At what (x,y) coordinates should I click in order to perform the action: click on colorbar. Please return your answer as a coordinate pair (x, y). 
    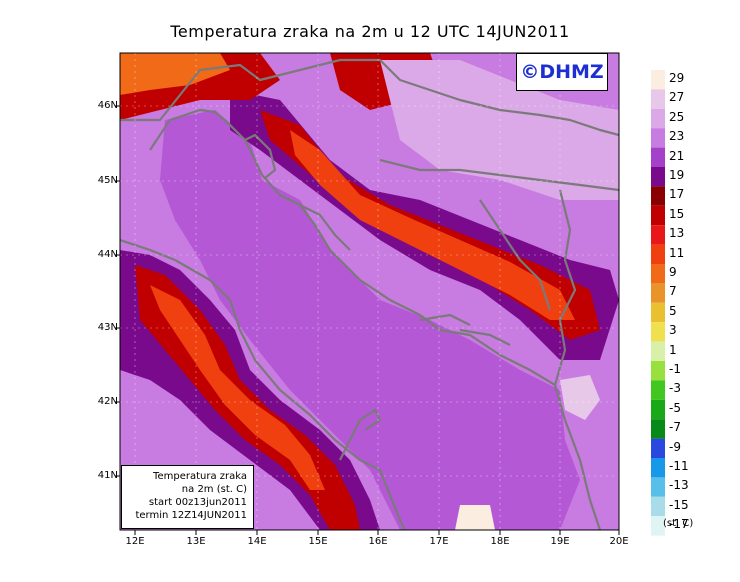
    Looking at the image, I should click on (658, 303).